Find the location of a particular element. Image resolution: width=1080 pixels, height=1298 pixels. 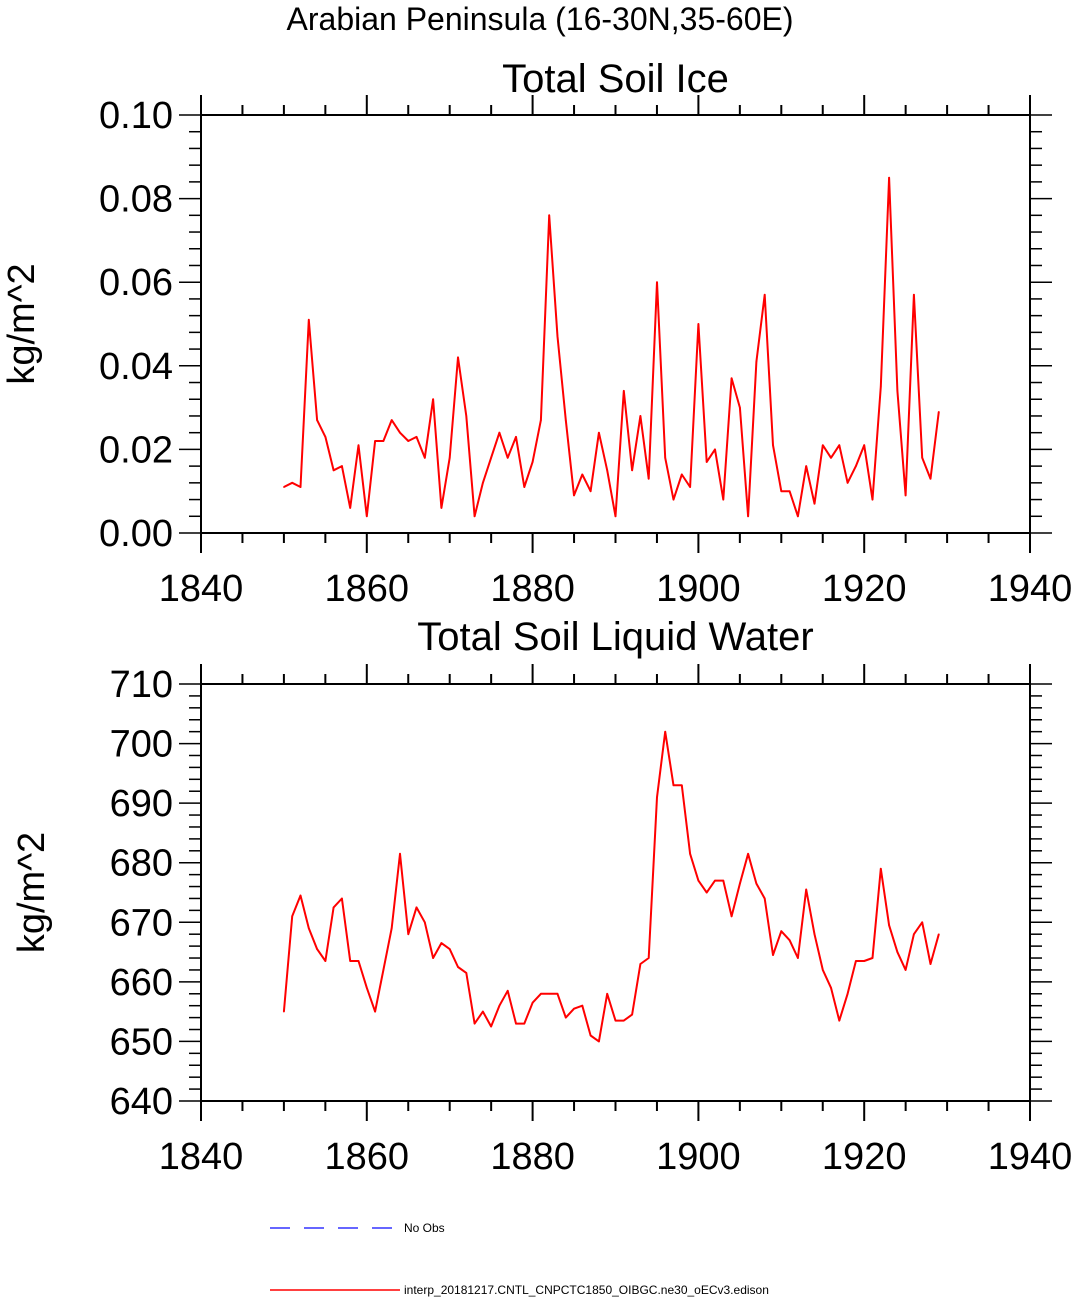

x-tick-label: 1880 is located at coordinates (532, 1157).